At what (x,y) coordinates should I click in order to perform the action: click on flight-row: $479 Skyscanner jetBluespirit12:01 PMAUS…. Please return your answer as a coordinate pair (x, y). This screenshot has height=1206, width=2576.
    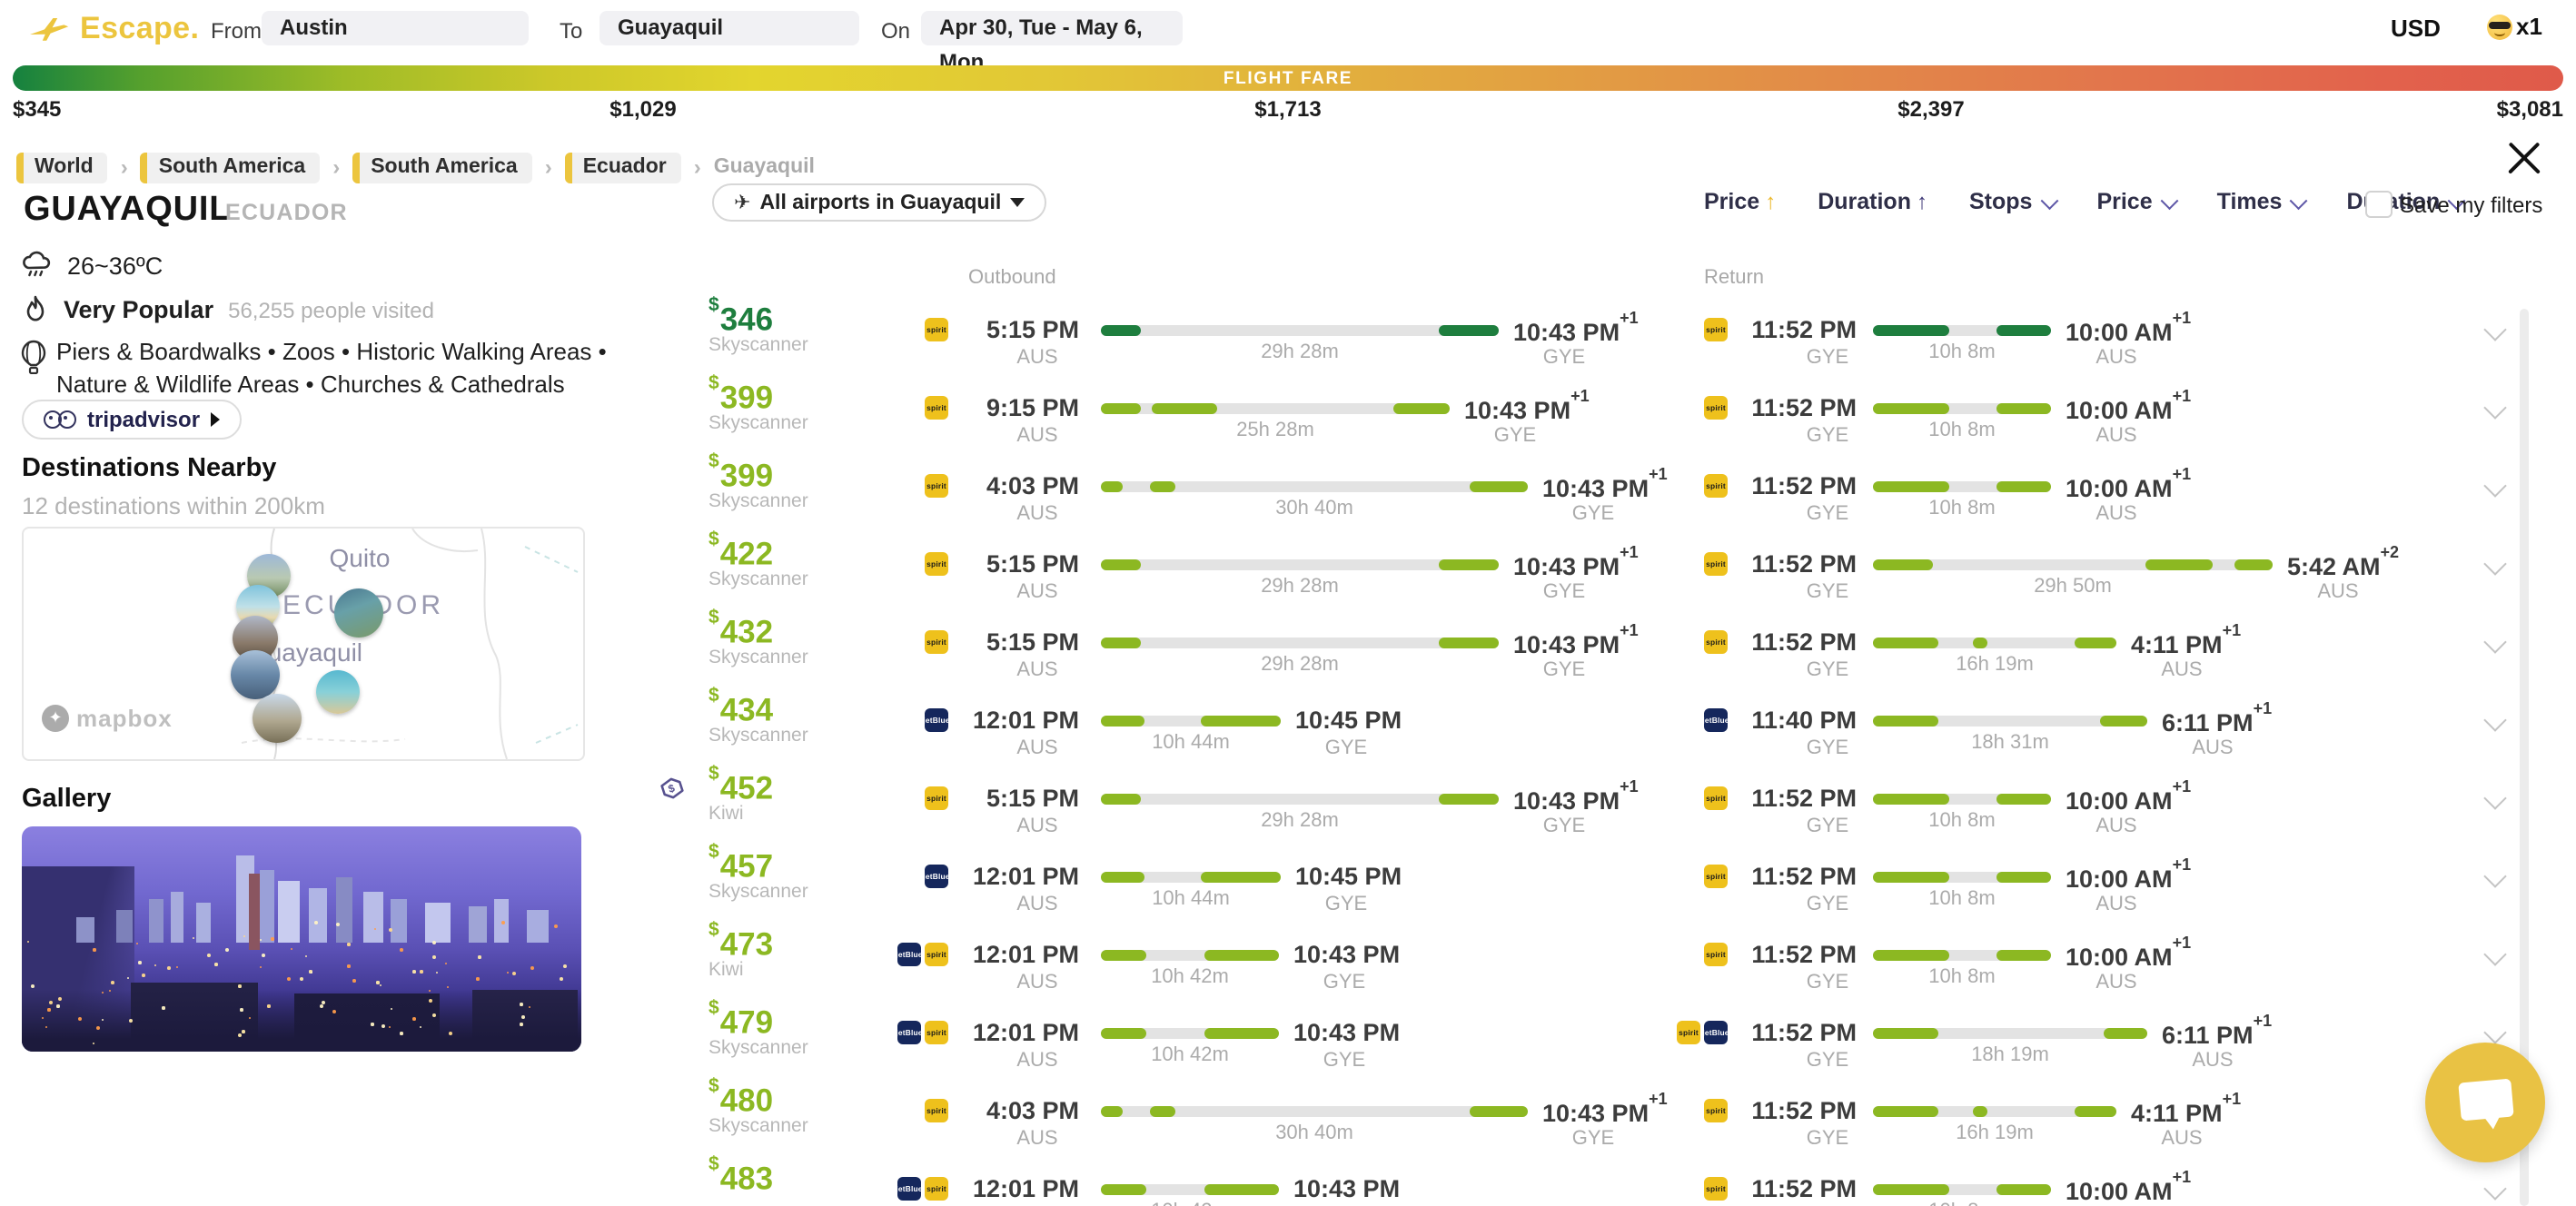
    Looking at the image, I should click on (1288, 1032).